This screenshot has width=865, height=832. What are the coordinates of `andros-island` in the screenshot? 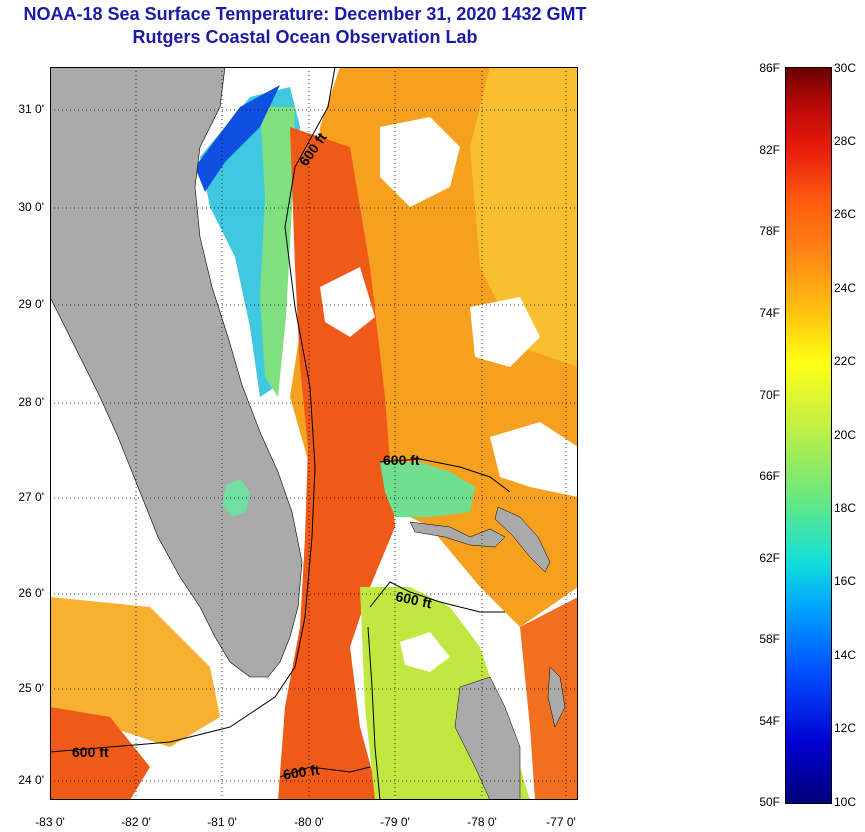 It's located at (487, 738).